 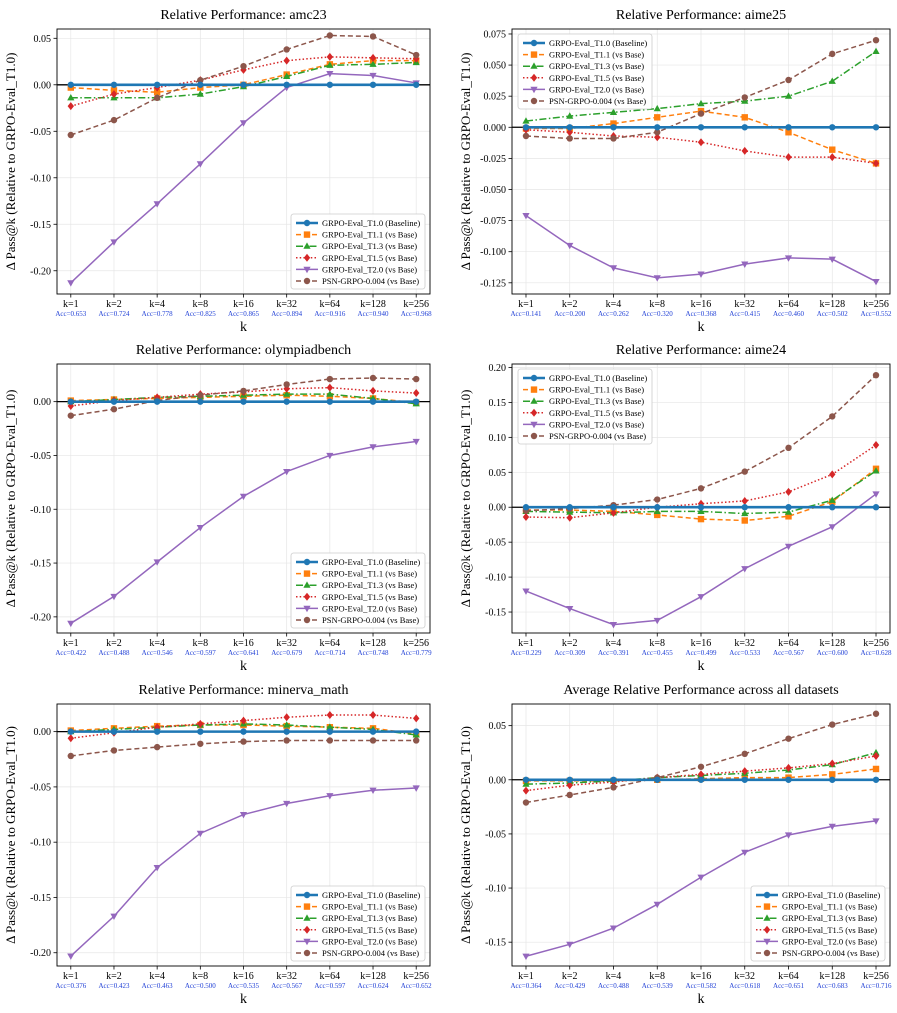 What do you see at coordinates (876, 653) in the screenshot?
I see `acc-label: Acc=0.628` at bounding box center [876, 653].